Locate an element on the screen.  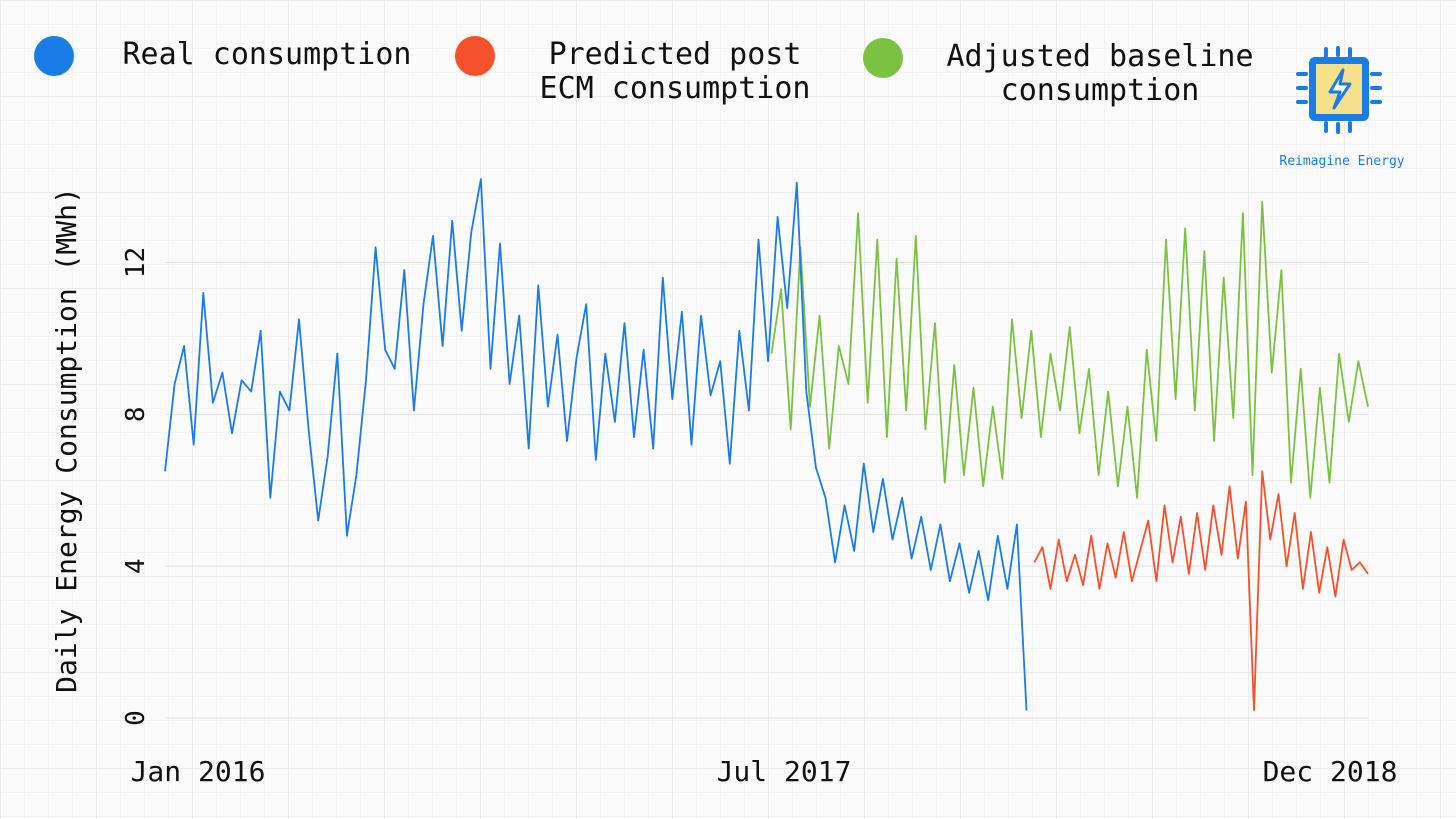
x-tick-label: Dec 2018 is located at coordinates (1330, 771).